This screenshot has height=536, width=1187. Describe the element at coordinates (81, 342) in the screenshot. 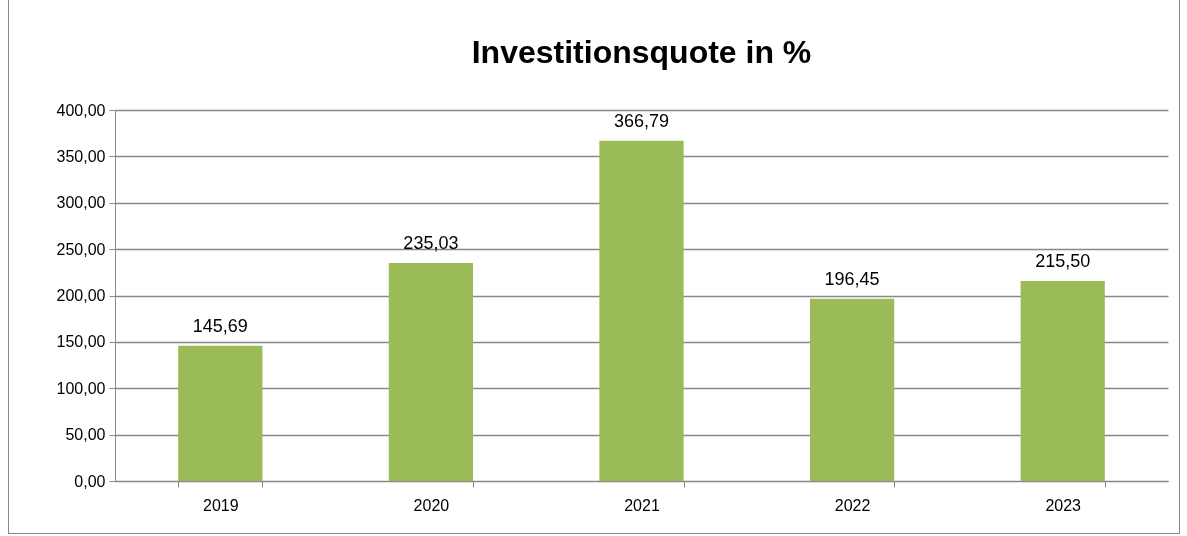

I see `y-tick-label: 150,00` at that location.